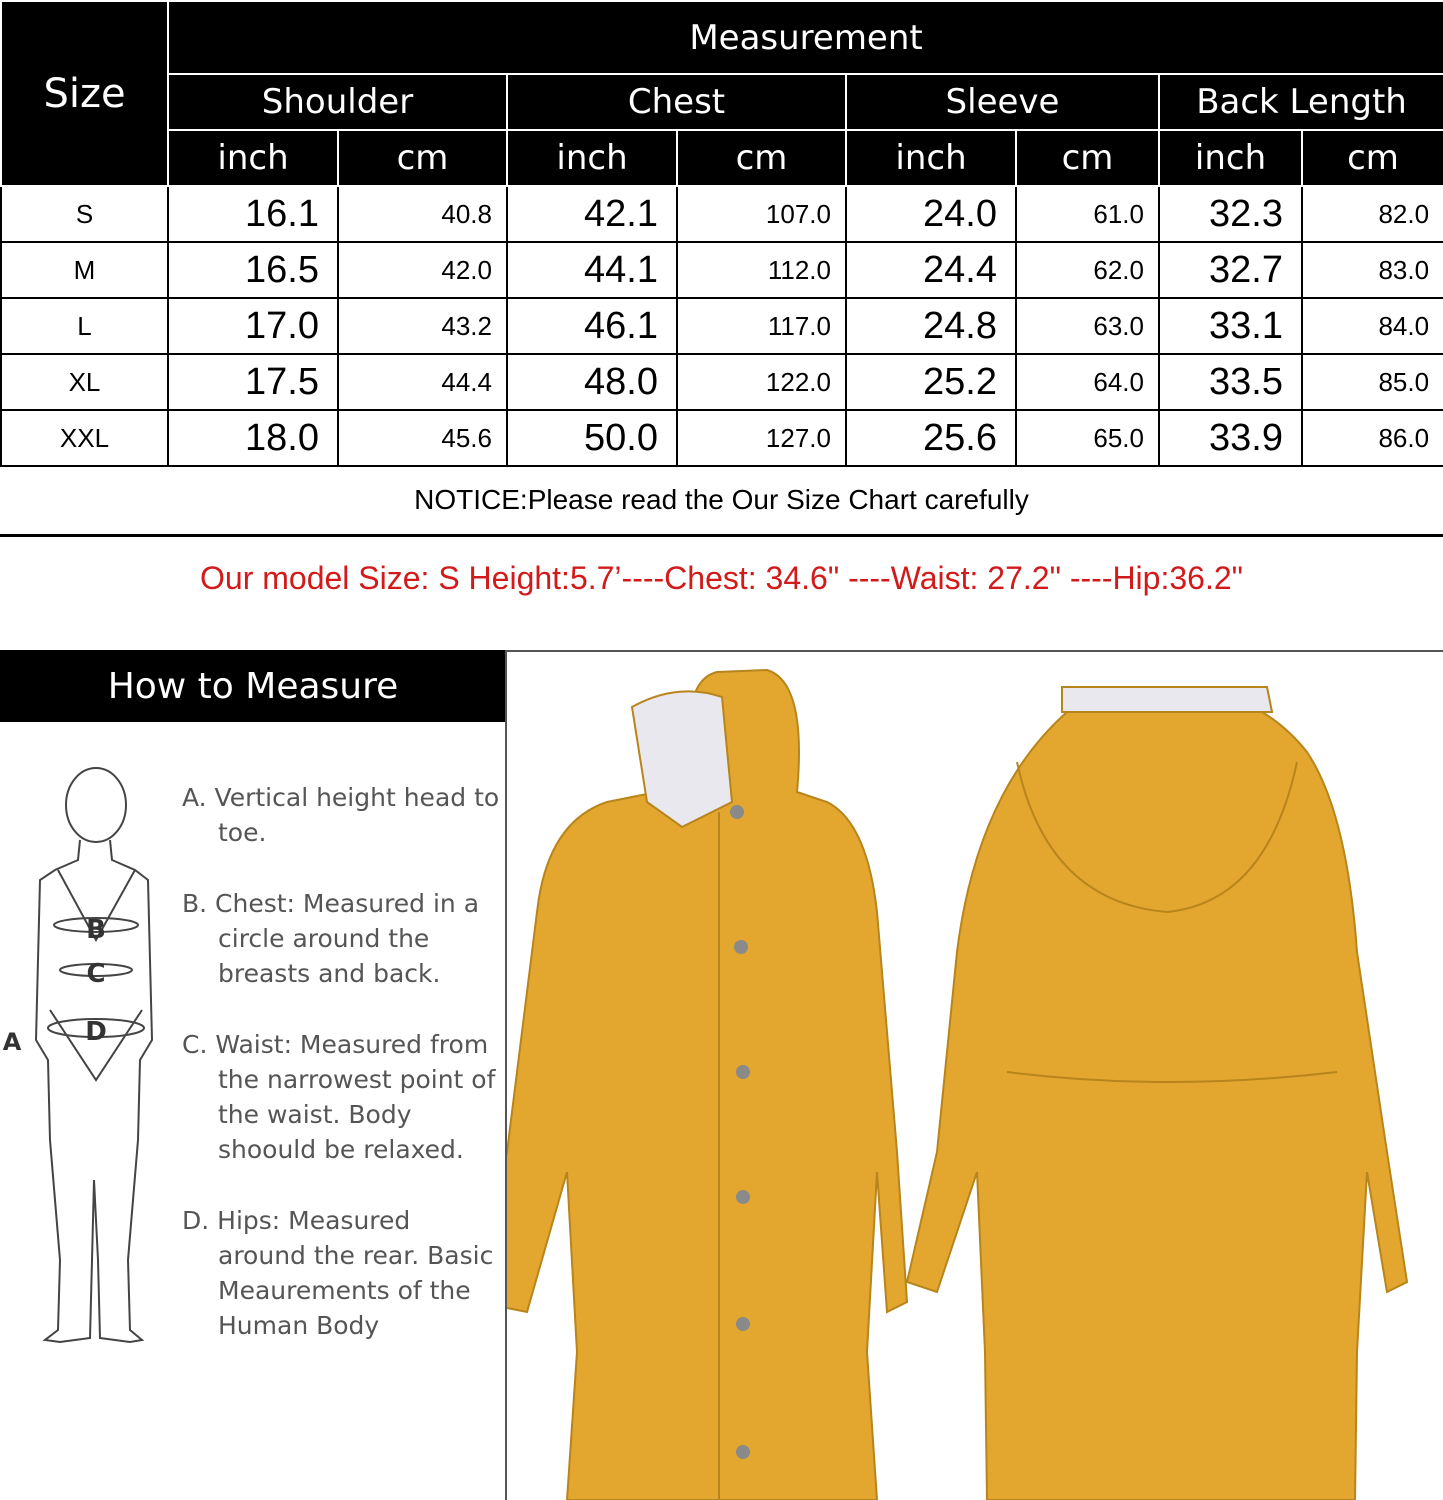 The height and width of the screenshot is (1500, 1443). Describe the element at coordinates (84, 214) in the screenshot. I see `size-cell: S` at that location.